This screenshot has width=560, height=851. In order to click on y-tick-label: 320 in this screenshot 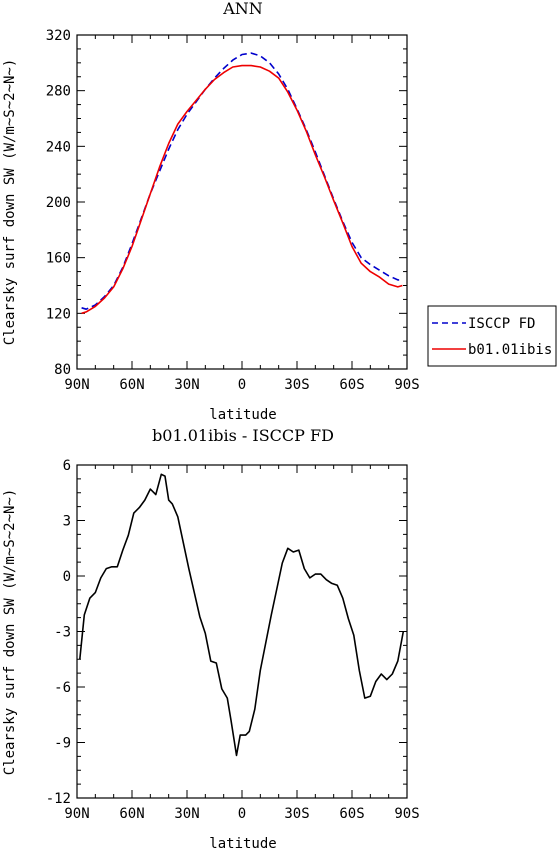, I will do `click(58, 36)`.